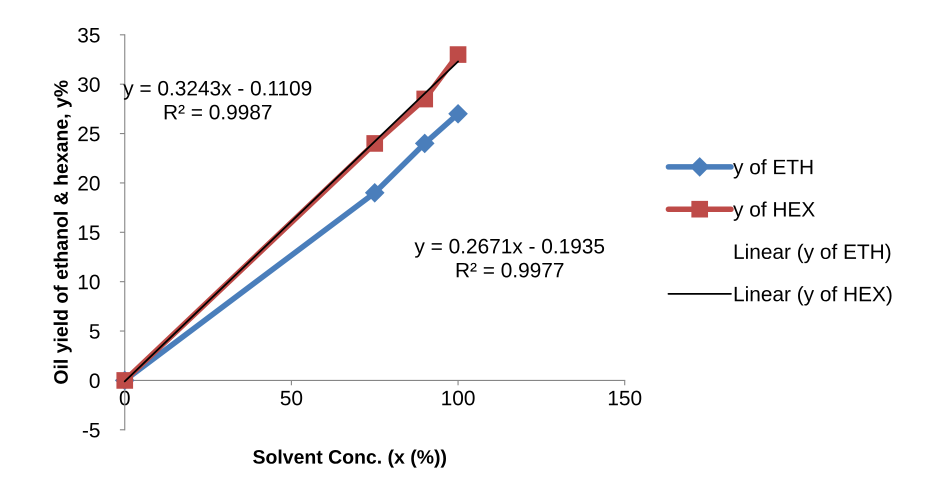 Image resolution: width=938 pixels, height=477 pixels. I want to click on y-tick-label: 35, so click(89, 35).